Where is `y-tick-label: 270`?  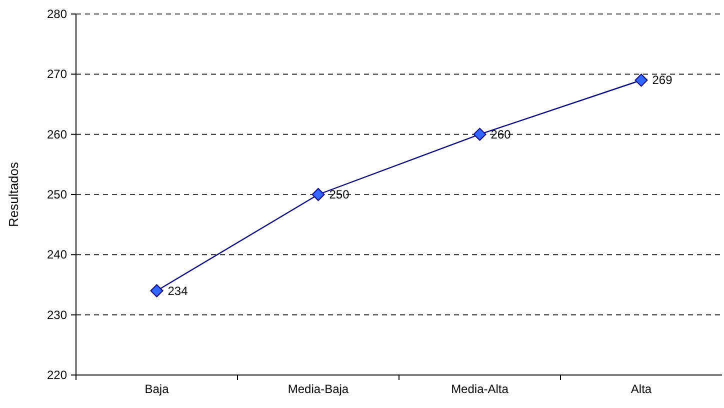
y-tick-label: 270 is located at coordinates (57, 74).